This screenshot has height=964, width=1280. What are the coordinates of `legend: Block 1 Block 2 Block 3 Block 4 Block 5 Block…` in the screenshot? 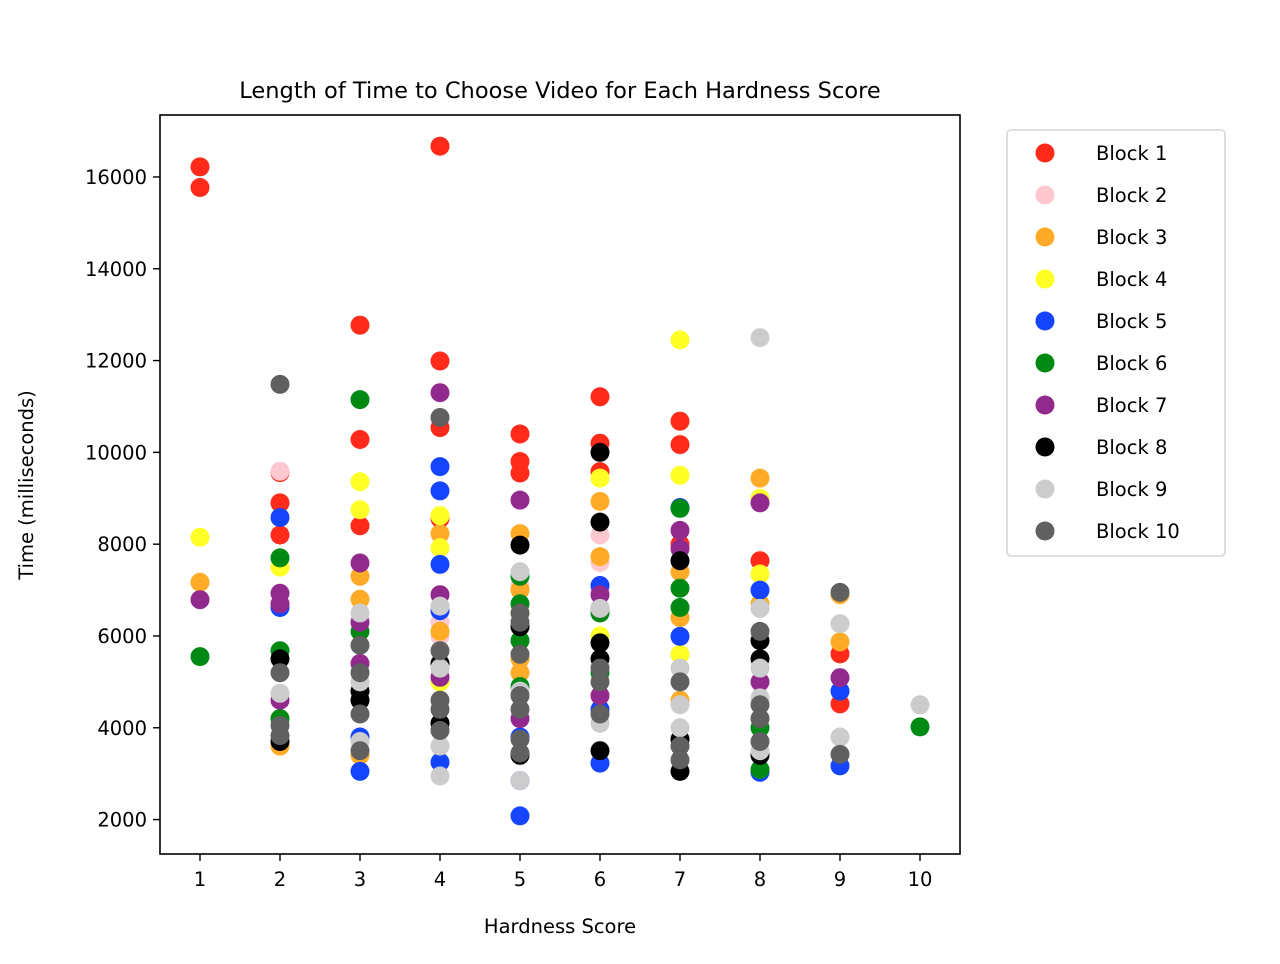 It's located at (1116, 343).